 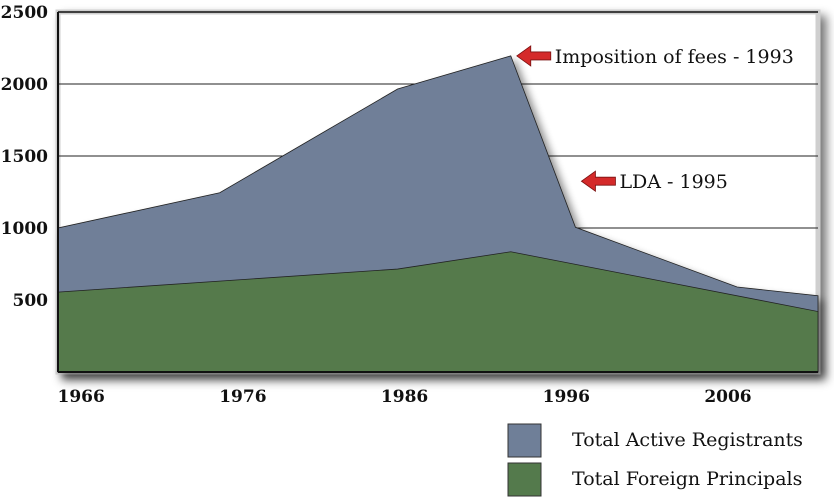 I want to click on legend-swatch-foreign-principals, so click(x=524, y=479).